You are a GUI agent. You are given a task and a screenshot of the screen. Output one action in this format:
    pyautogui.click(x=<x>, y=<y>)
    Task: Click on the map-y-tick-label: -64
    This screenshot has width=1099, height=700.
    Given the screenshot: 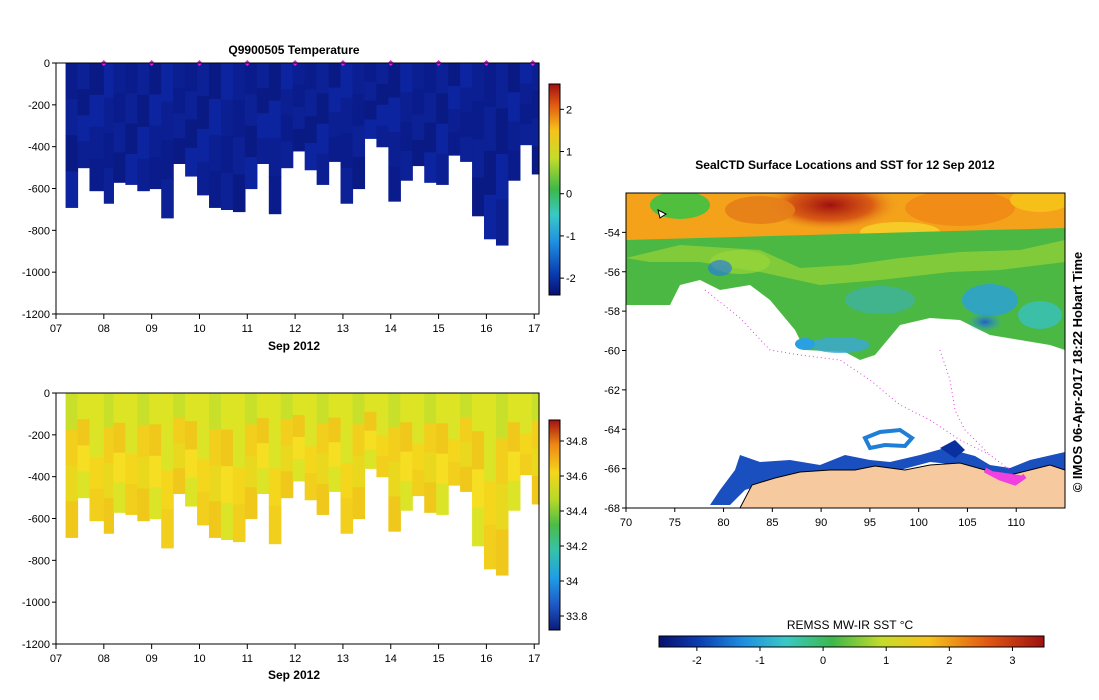 What is the action you would take?
    pyautogui.click(x=612, y=430)
    